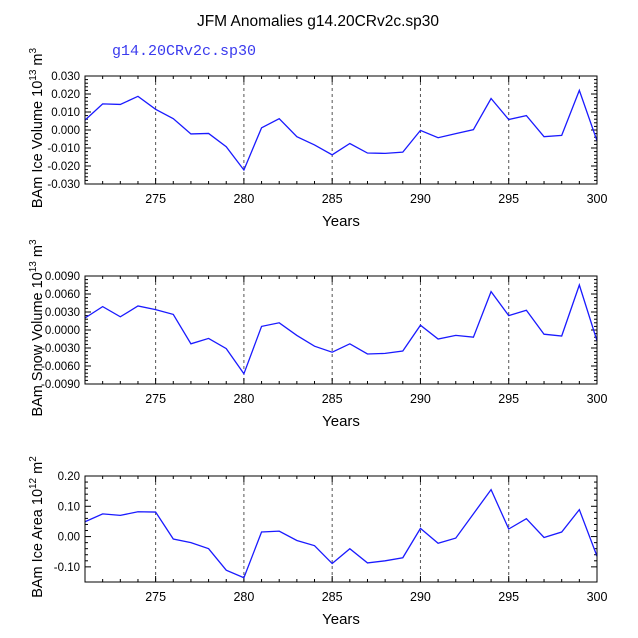 This screenshot has width=638, height=638. Describe the element at coordinates (60, 349) in the screenshot. I see `y-tick-label: -0.0030` at that location.